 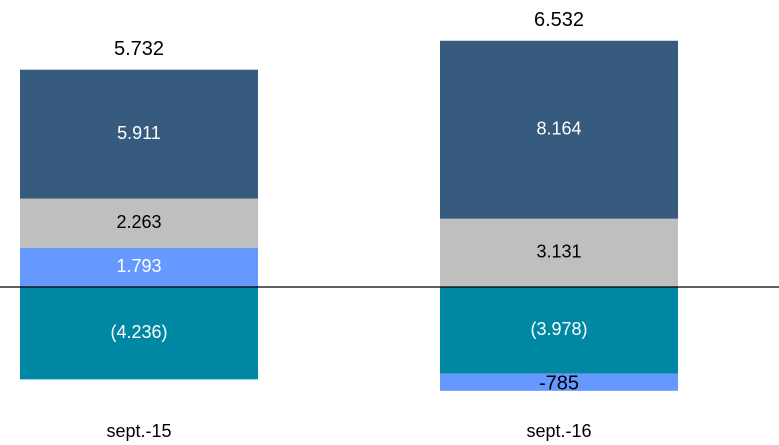 I want to click on value-label: 5.911, so click(x=139, y=133).